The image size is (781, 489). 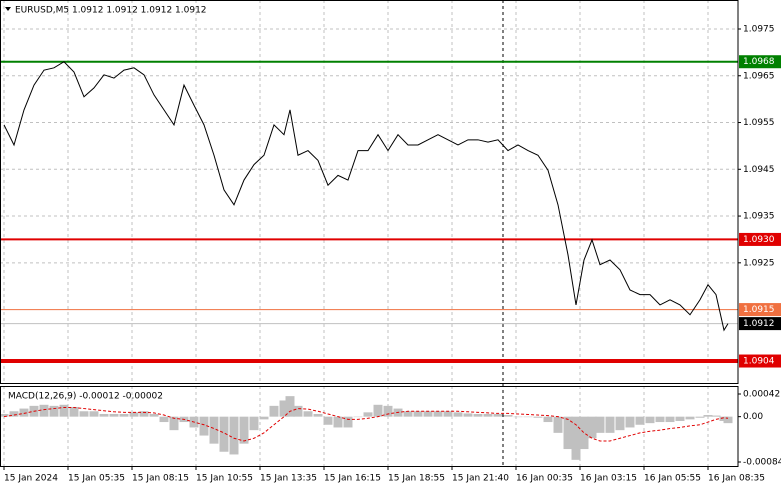 I want to click on y-tick-label: -0.00084, so click(x=762, y=463).